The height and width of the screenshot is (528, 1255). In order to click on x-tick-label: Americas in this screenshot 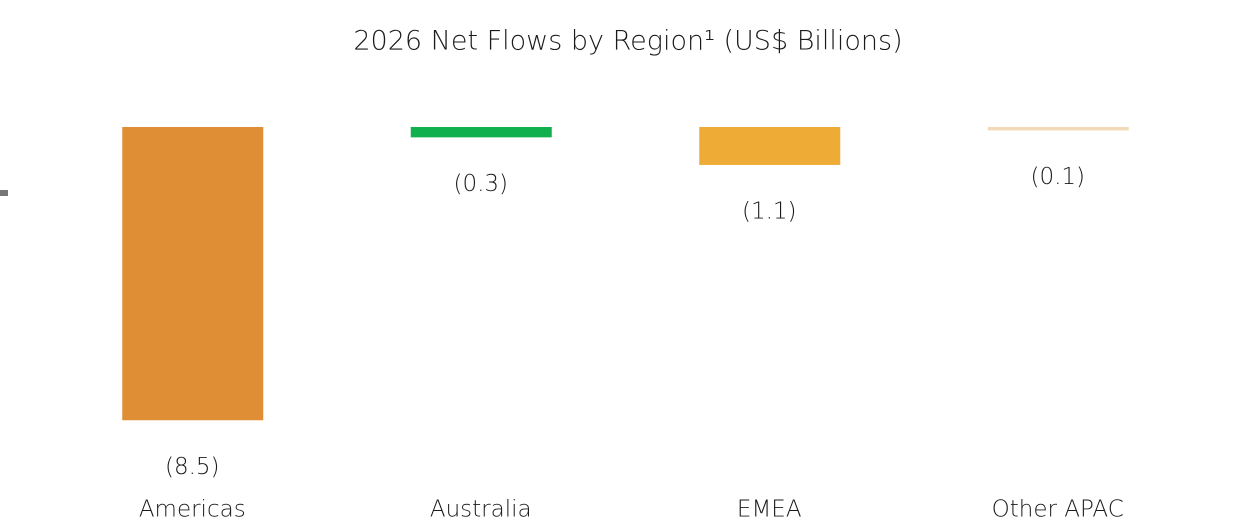, I will do `click(192, 510)`.